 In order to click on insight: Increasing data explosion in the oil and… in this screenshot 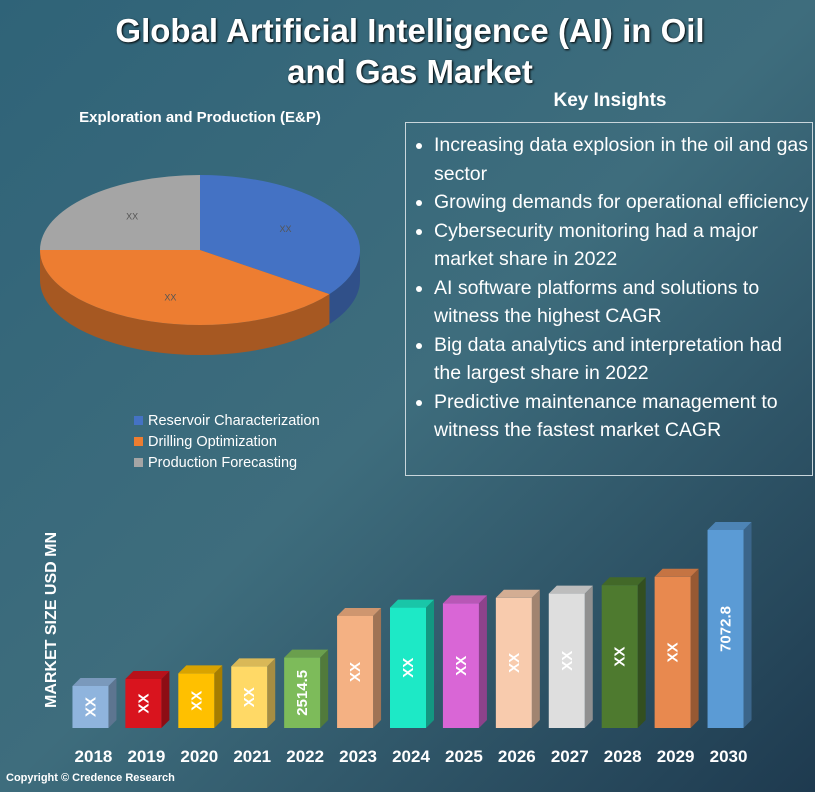, I will do `click(623, 159)`.